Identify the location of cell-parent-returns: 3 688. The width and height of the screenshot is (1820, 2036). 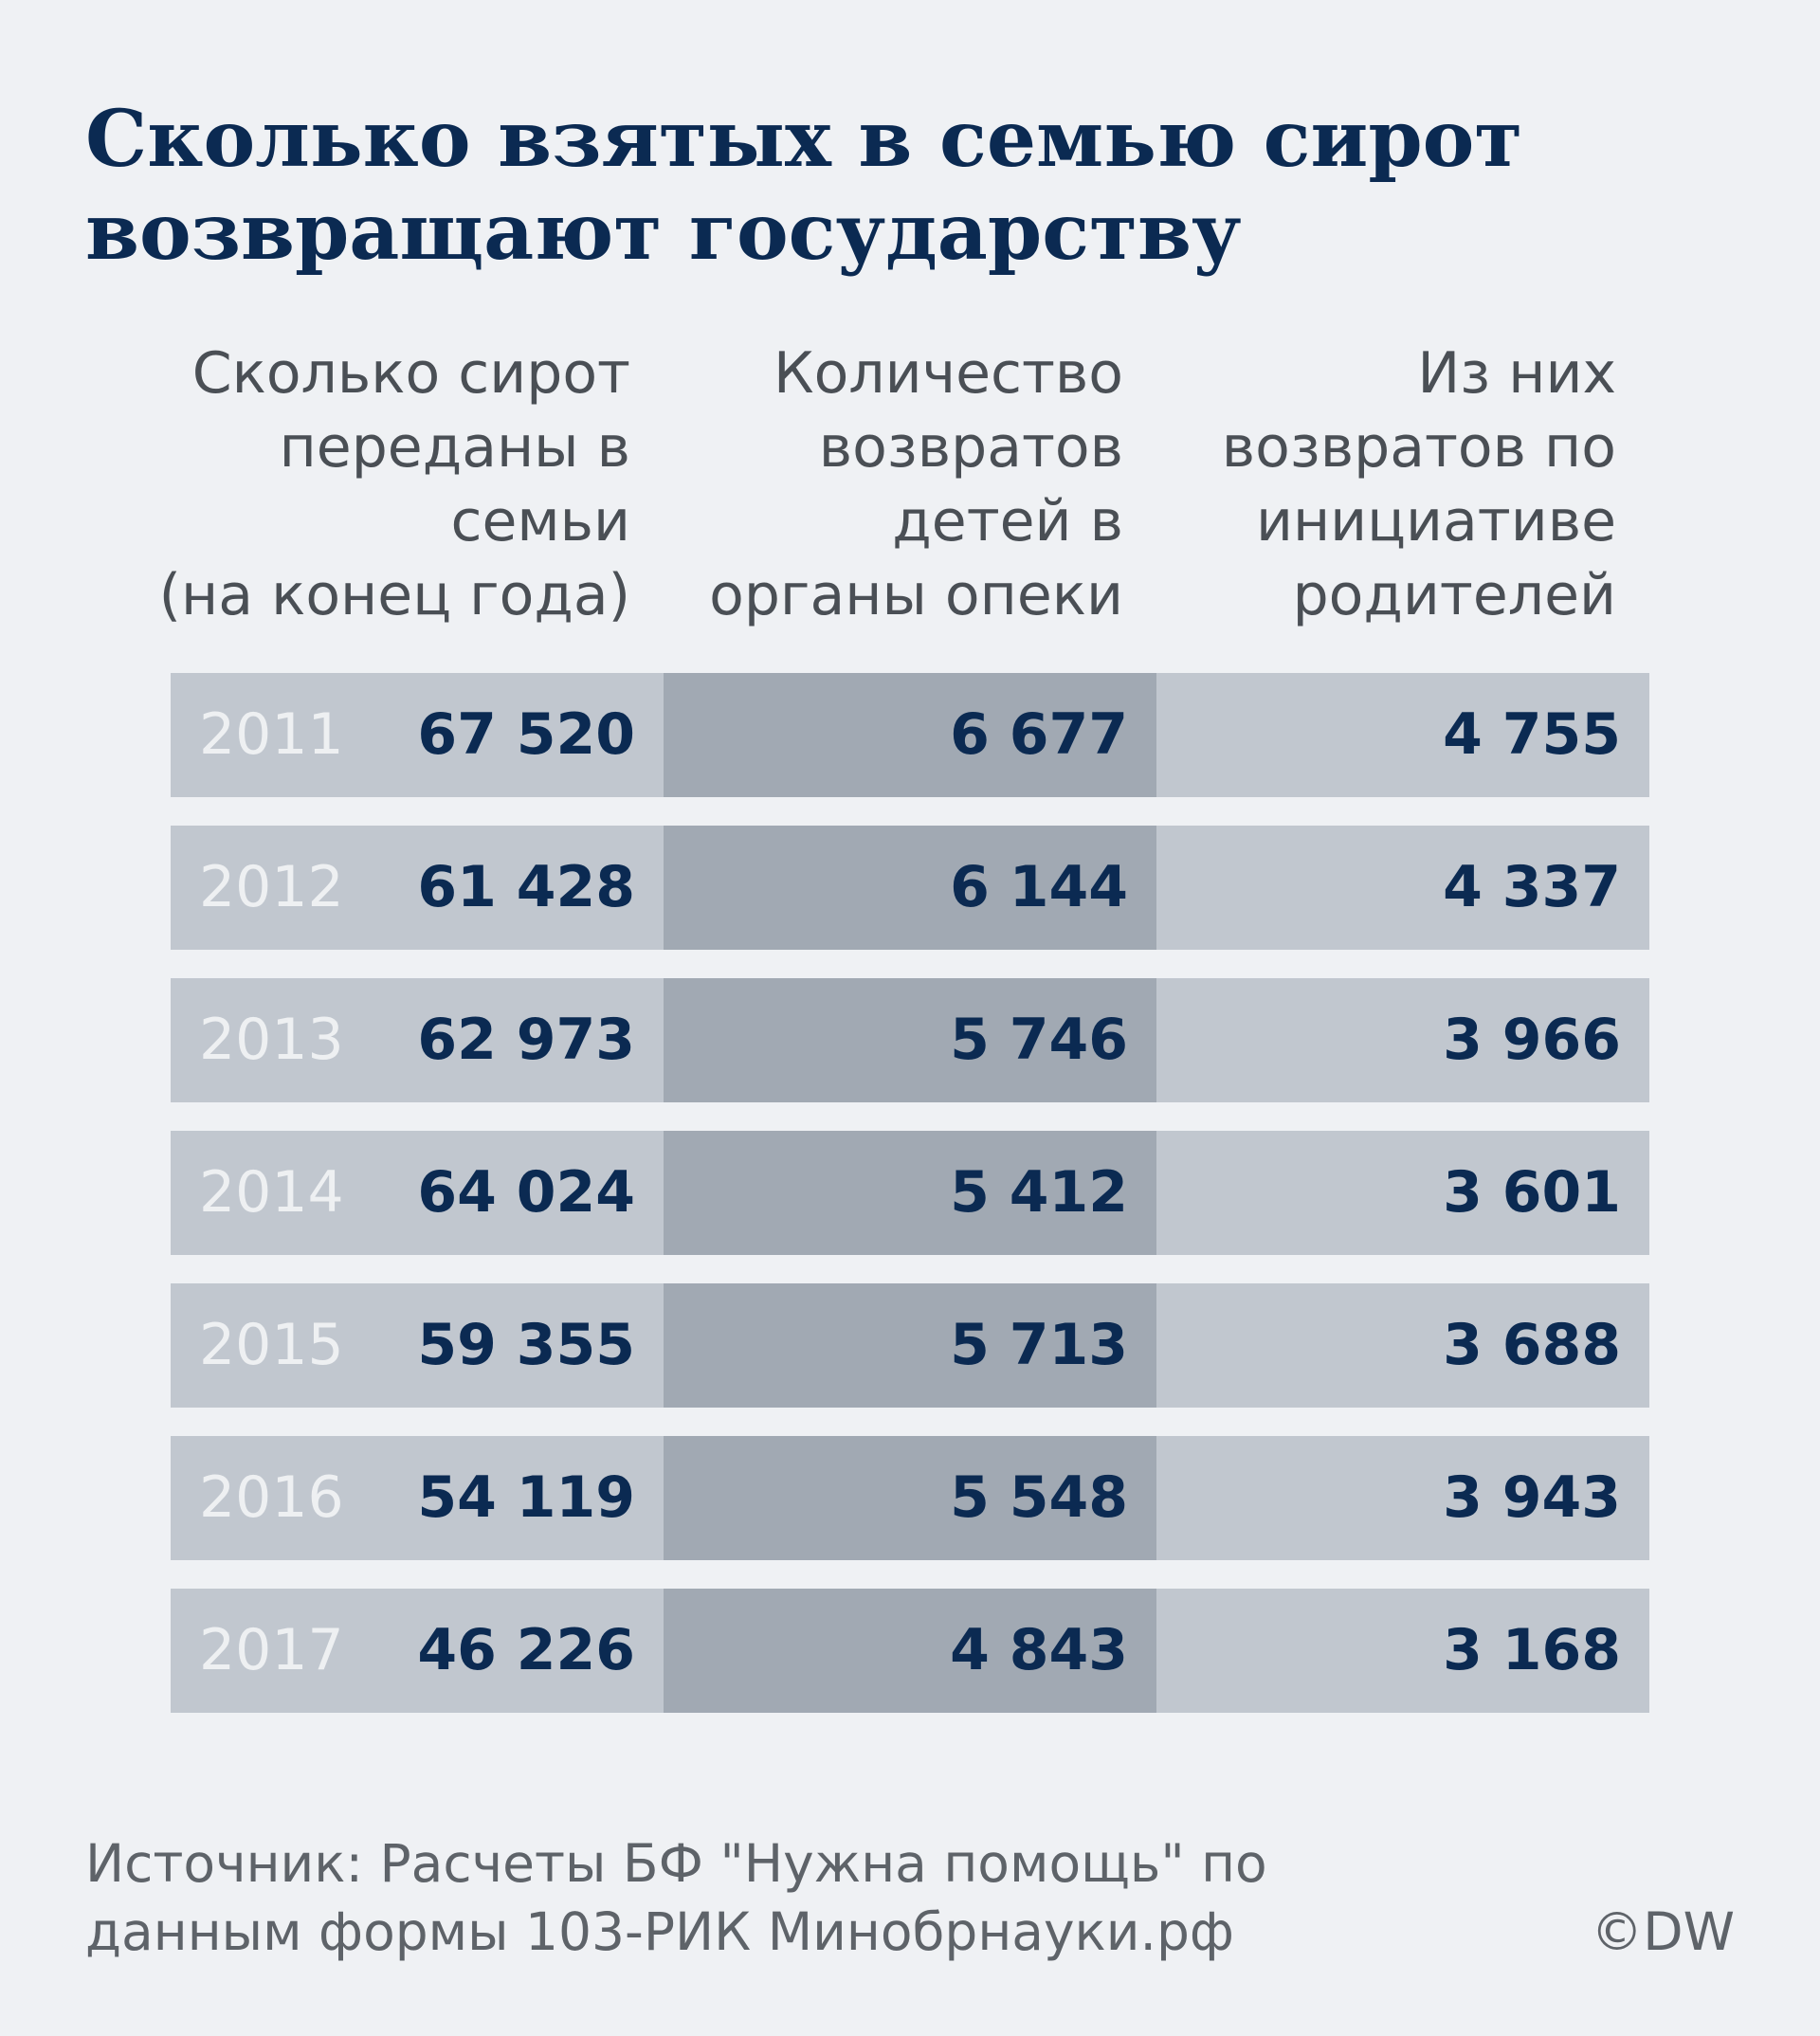
(1402, 1345).